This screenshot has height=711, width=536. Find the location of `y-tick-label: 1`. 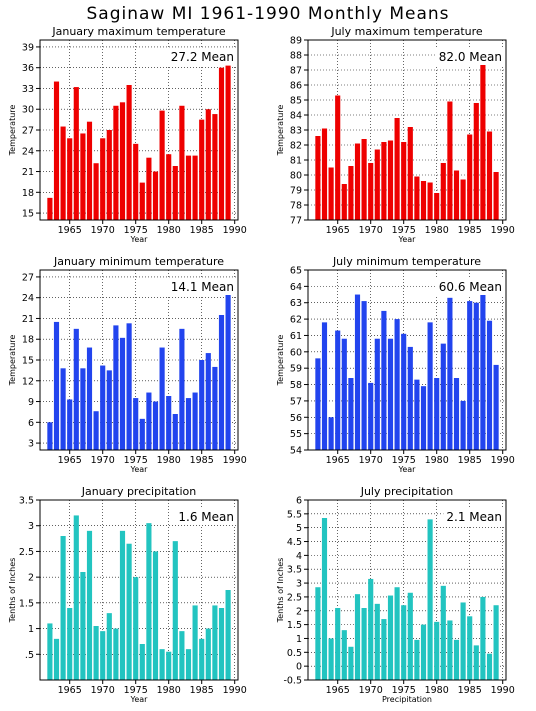

y-tick-label: 1 is located at coordinates (299, 639).